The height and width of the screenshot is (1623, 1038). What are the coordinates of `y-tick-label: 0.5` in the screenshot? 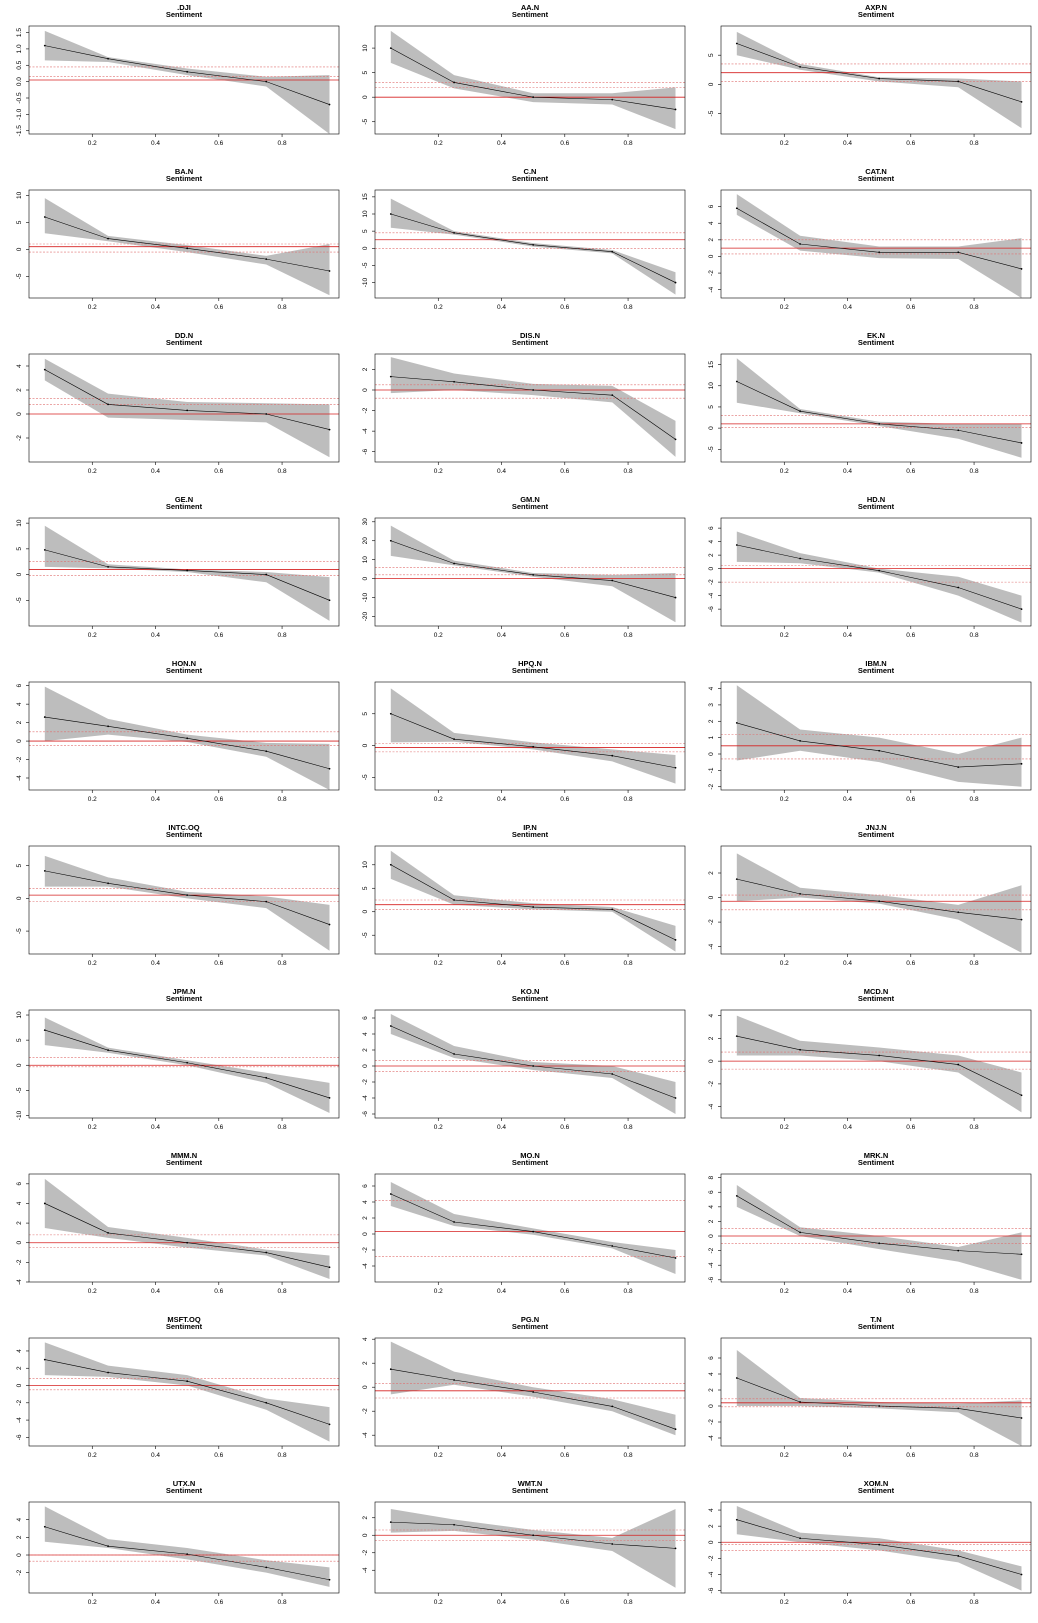 It's located at (19, 64).